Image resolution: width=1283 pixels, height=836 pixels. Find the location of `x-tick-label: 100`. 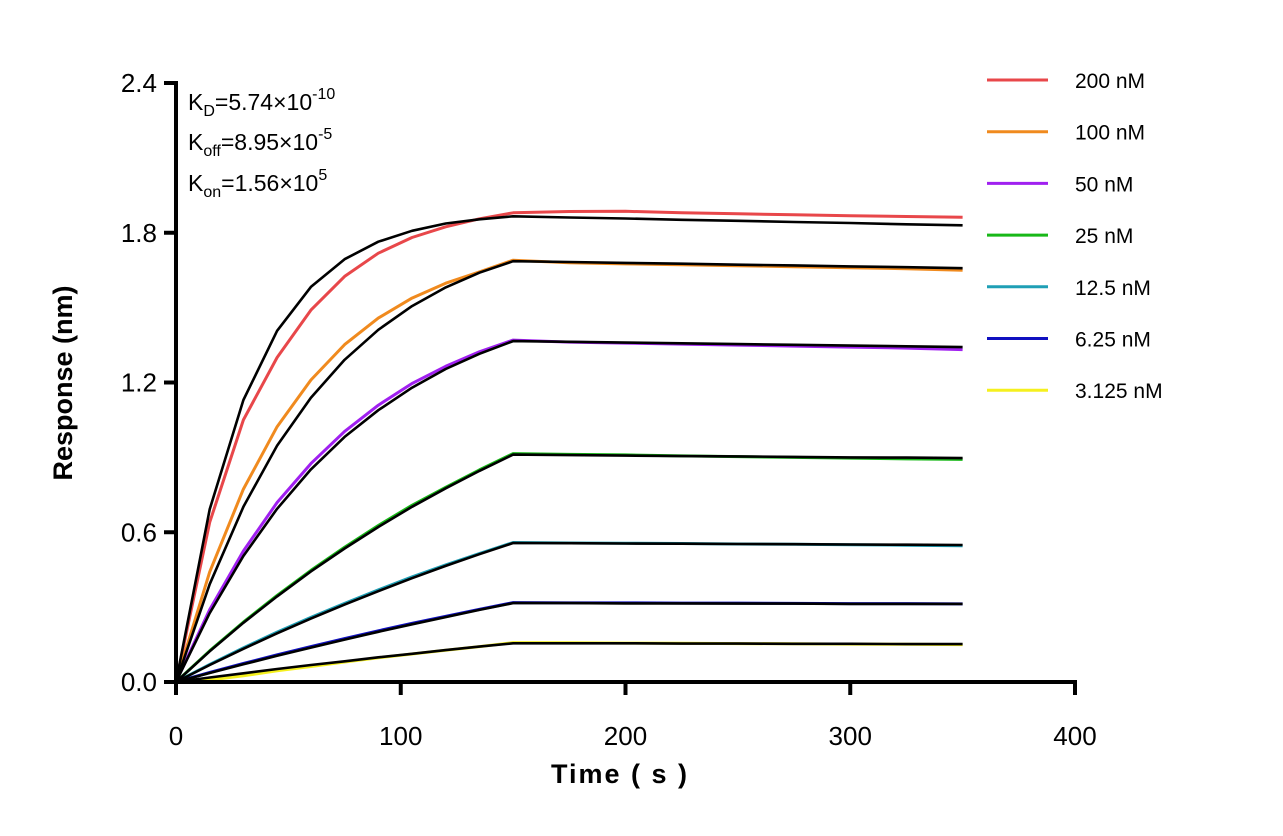

x-tick-label: 100 is located at coordinates (400, 736).